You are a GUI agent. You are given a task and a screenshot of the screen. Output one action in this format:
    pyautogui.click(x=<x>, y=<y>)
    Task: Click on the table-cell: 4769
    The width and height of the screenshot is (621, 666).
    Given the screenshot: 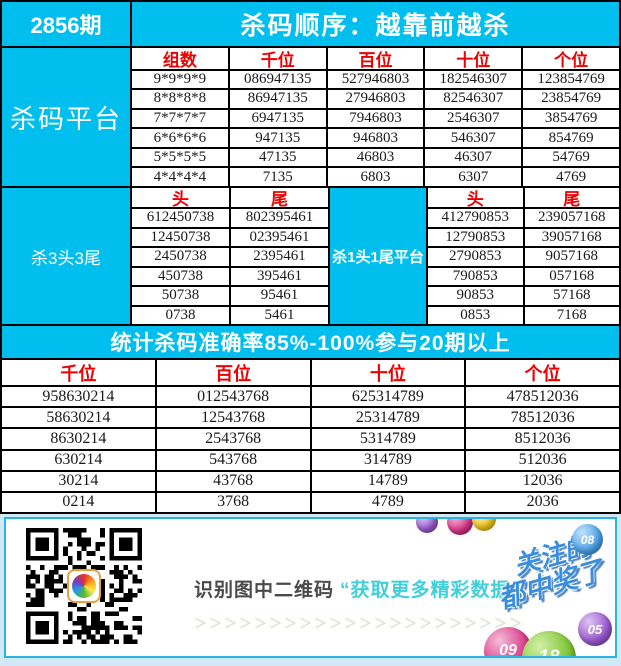 What is the action you would take?
    pyautogui.click(x=570, y=177)
    